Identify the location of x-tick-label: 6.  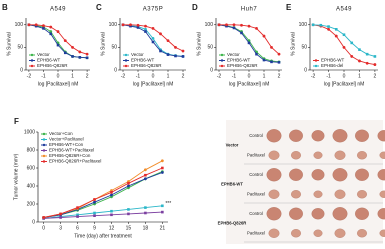
(77, 228).